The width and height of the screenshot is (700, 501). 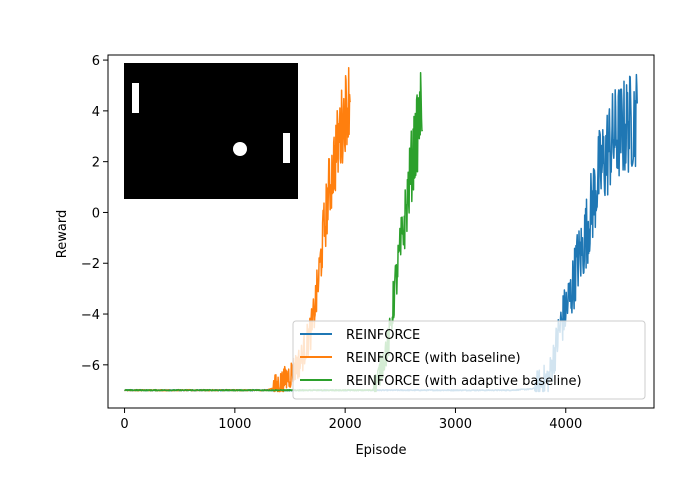 I want to click on y-tick-label: 4, so click(x=96, y=112).